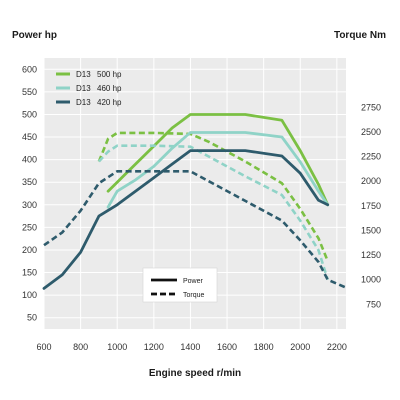 The image size is (400, 400). Describe the element at coordinates (29, 114) in the screenshot. I see `power-tick-label: 500` at that location.